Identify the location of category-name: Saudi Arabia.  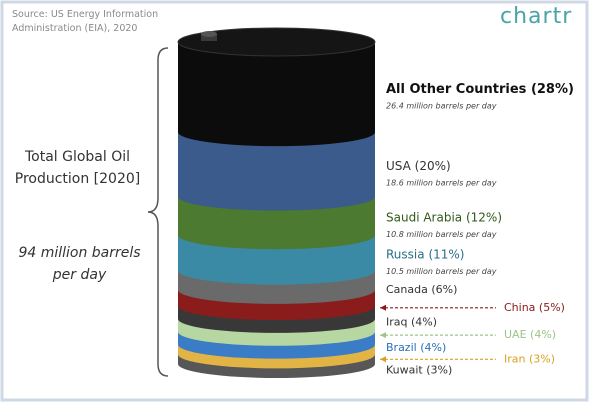
(424, 217).